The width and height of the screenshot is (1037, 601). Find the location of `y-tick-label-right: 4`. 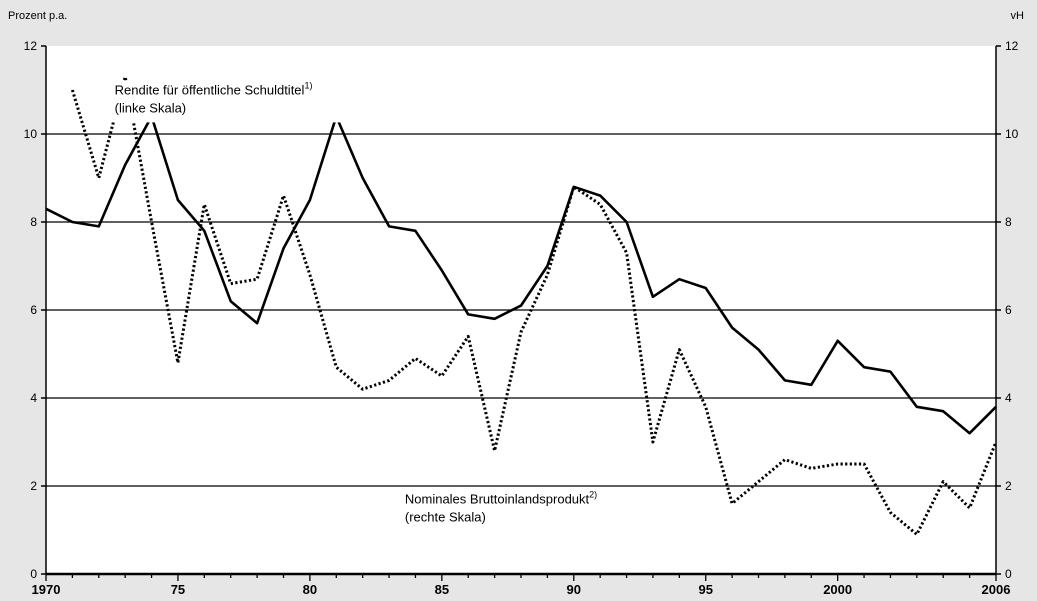

y-tick-label-right: 4 is located at coordinates (1008, 398).